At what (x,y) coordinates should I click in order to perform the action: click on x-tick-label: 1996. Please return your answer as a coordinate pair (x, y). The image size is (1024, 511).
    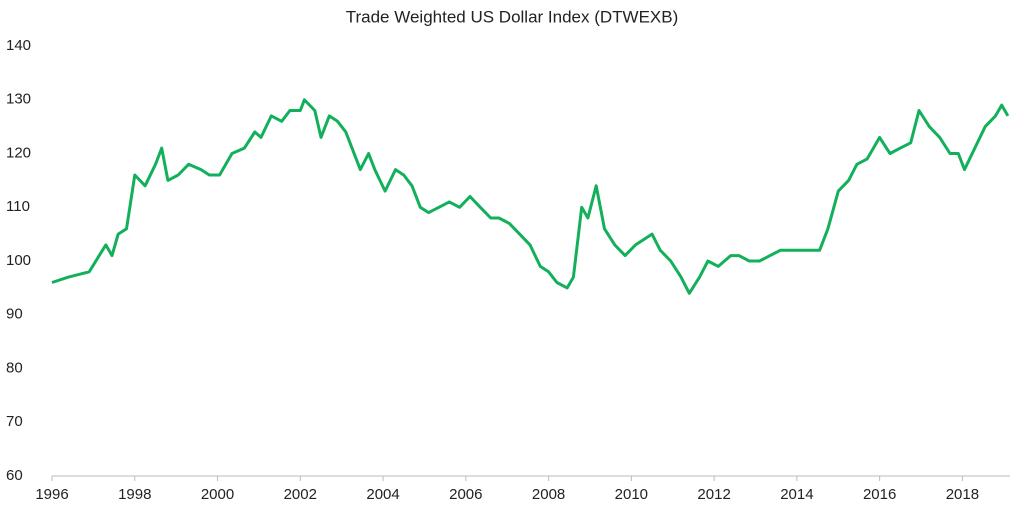
    Looking at the image, I should click on (51, 494).